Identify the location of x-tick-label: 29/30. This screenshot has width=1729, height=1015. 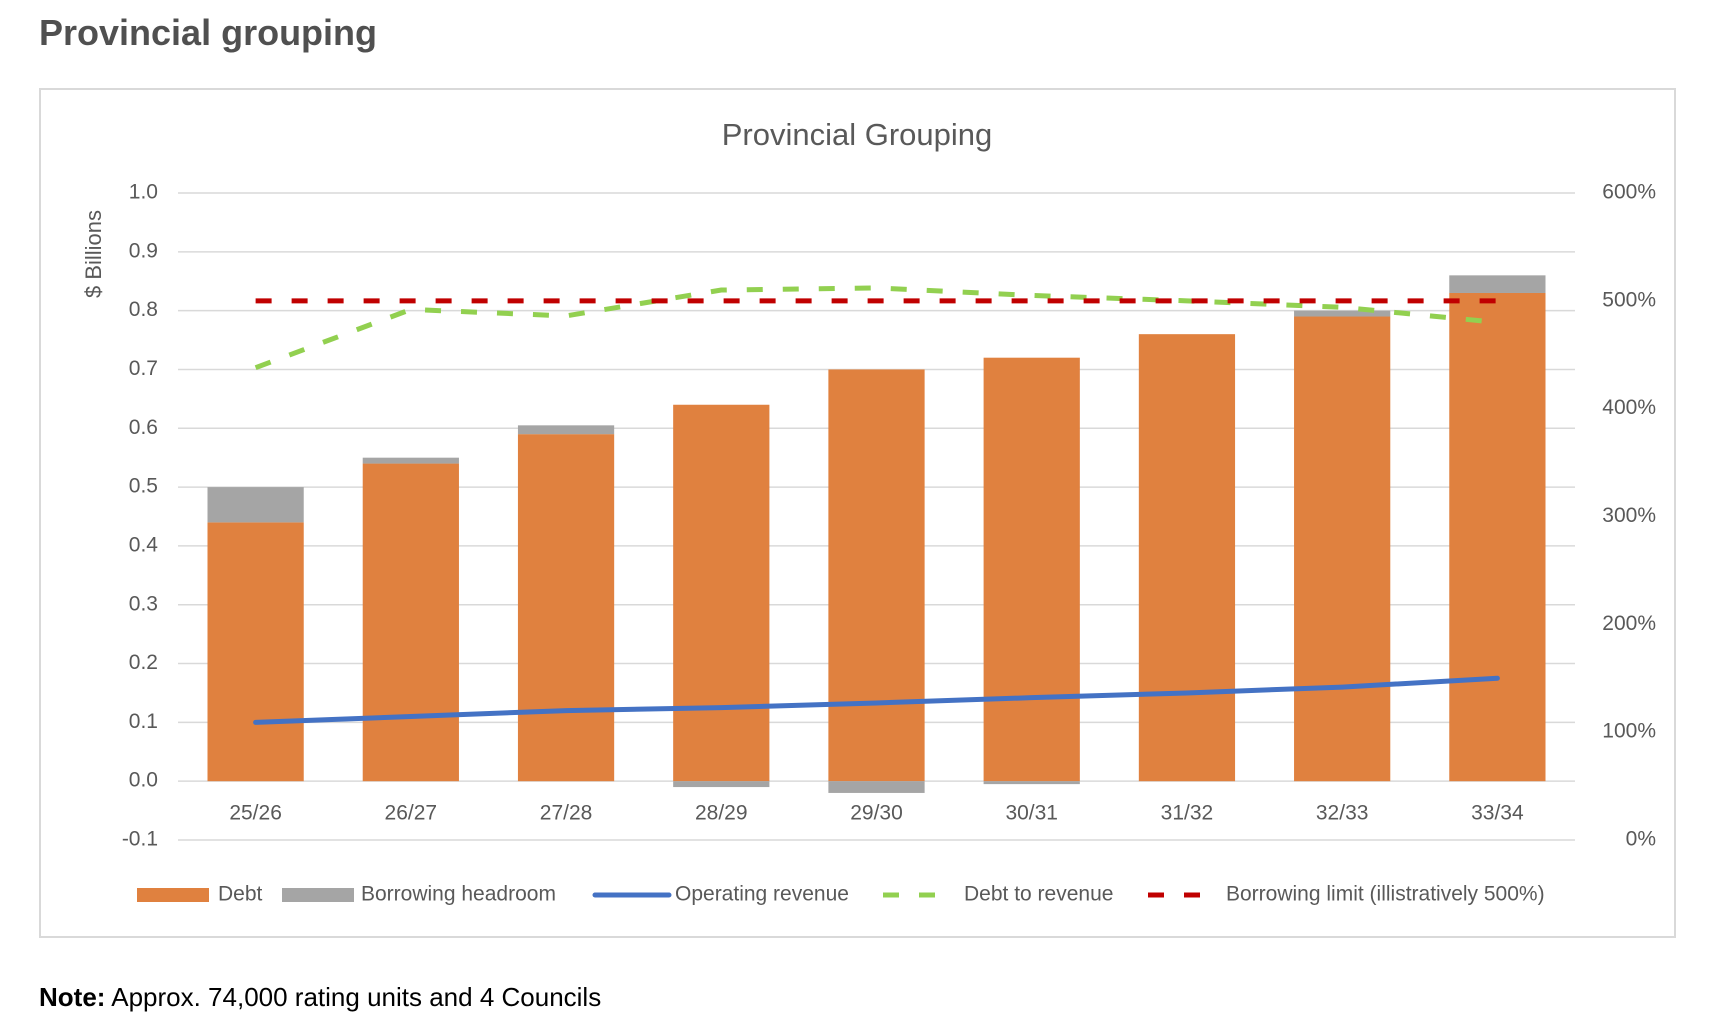
(876, 813).